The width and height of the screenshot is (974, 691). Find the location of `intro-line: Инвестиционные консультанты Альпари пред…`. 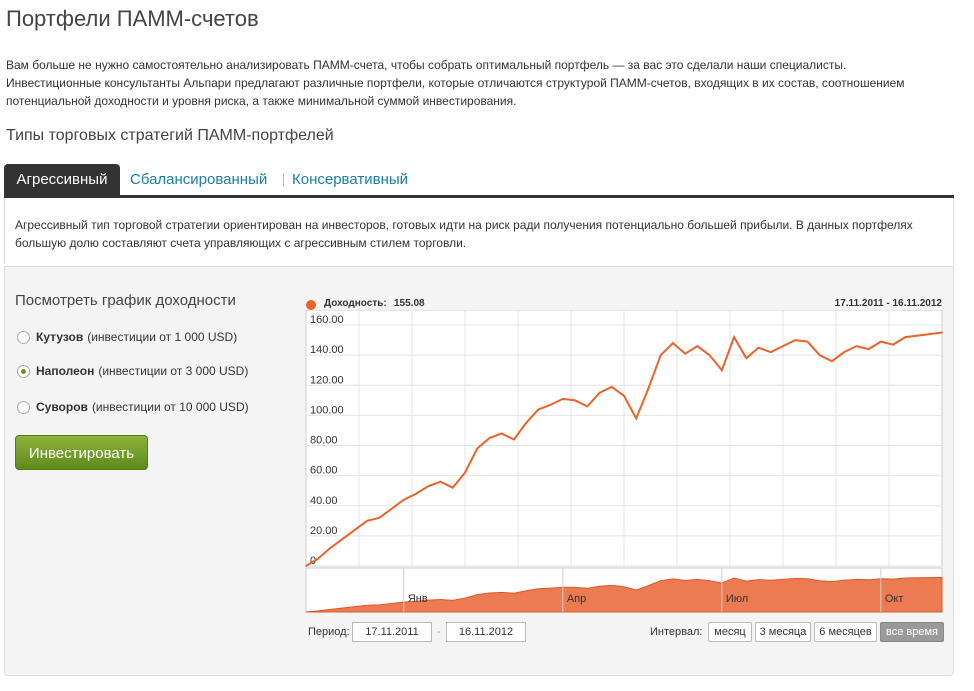

intro-line: Инвестиционные консультанты Альпари пред… is located at coordinates (455, 83).